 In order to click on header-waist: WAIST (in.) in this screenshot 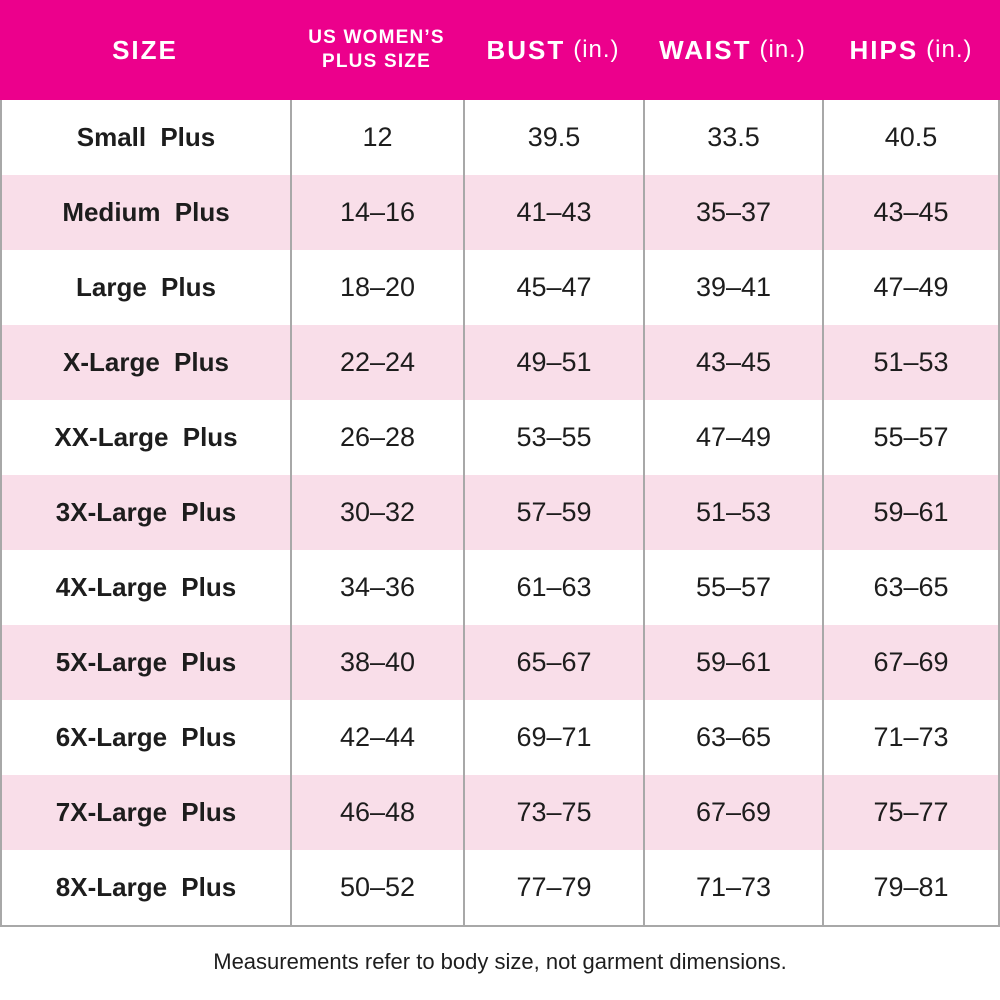, I will do `click(732, 50)`.